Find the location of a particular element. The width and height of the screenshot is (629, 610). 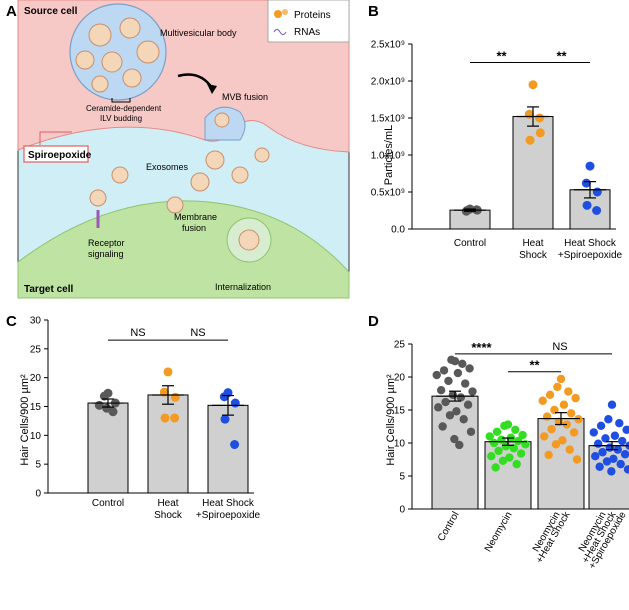

panel-b-ytick-label-0: 0.0 is located at coordinates (398, 230).